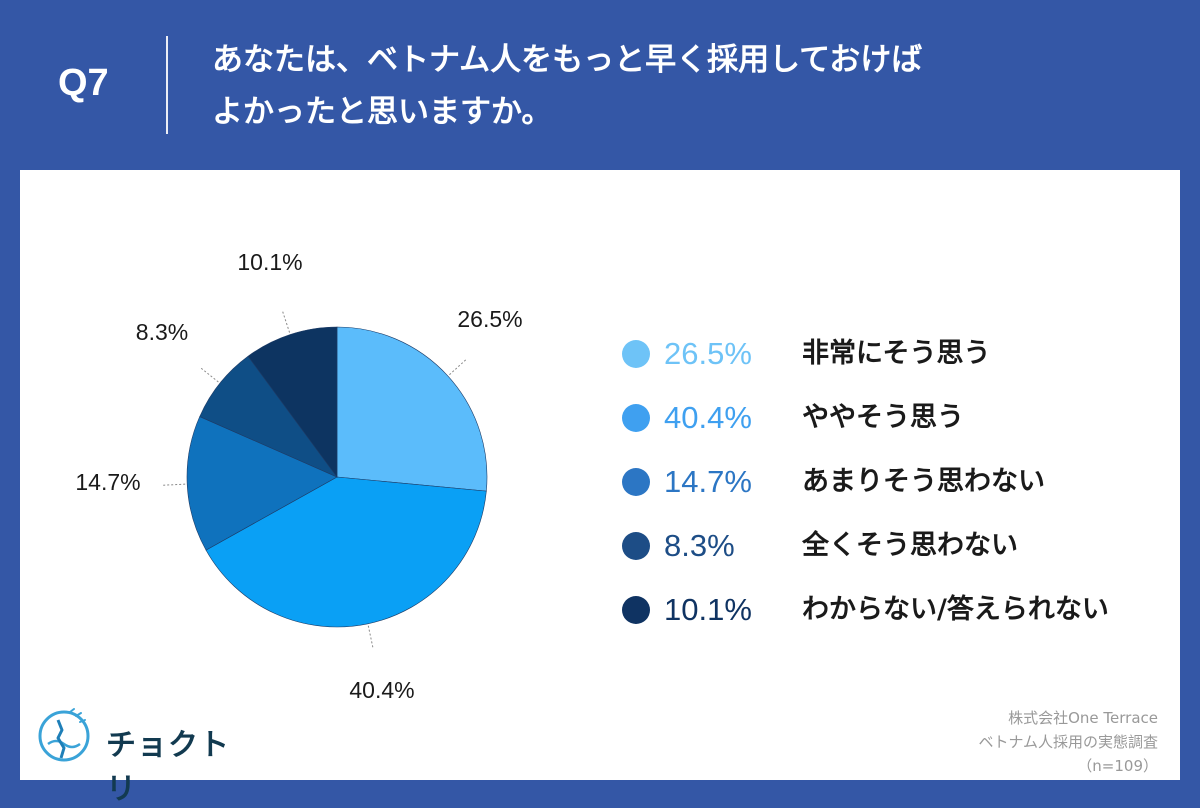  I want to click on source-sample: （n=109）, so click(1117, 766).